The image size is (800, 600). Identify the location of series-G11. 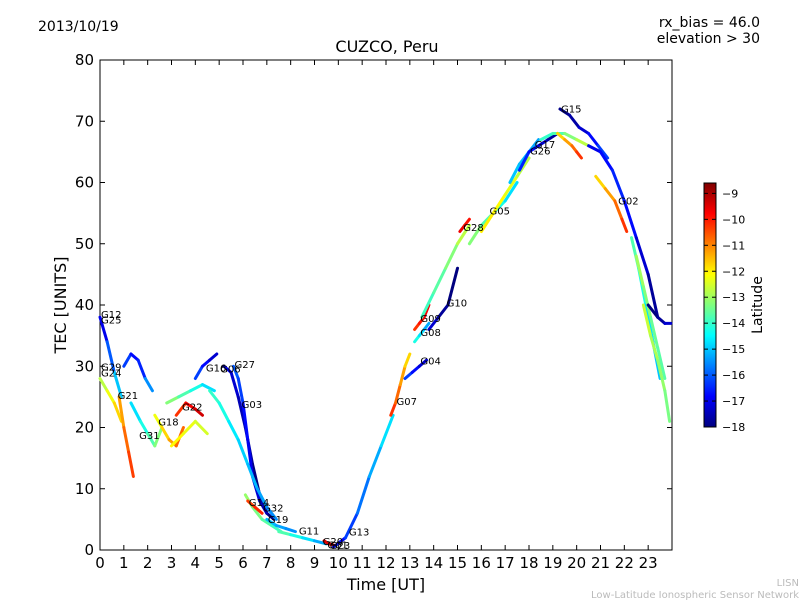
(302, 538).